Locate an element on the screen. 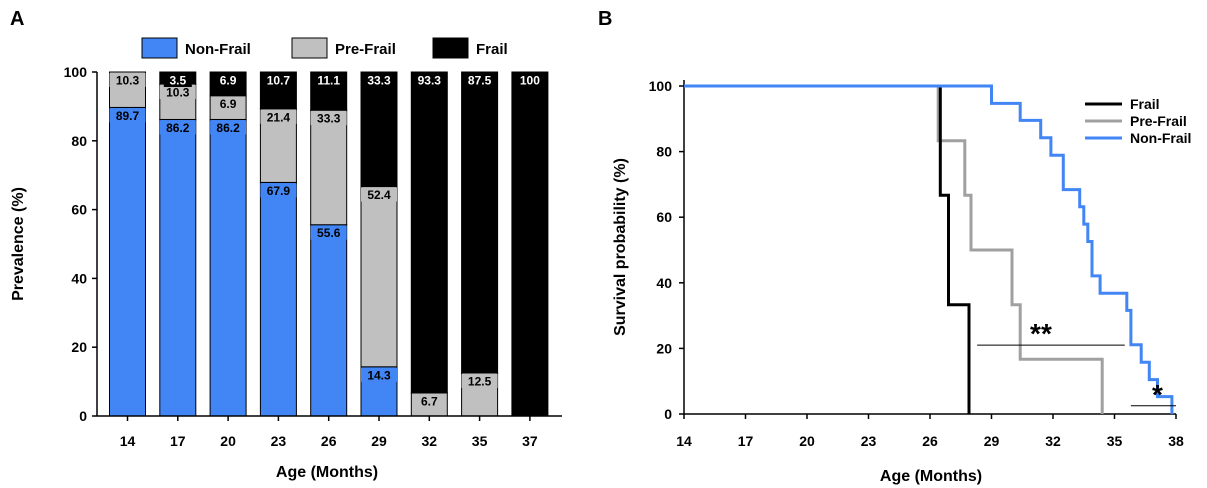  data-label: 55.6 is located at coordinates (329, 233).